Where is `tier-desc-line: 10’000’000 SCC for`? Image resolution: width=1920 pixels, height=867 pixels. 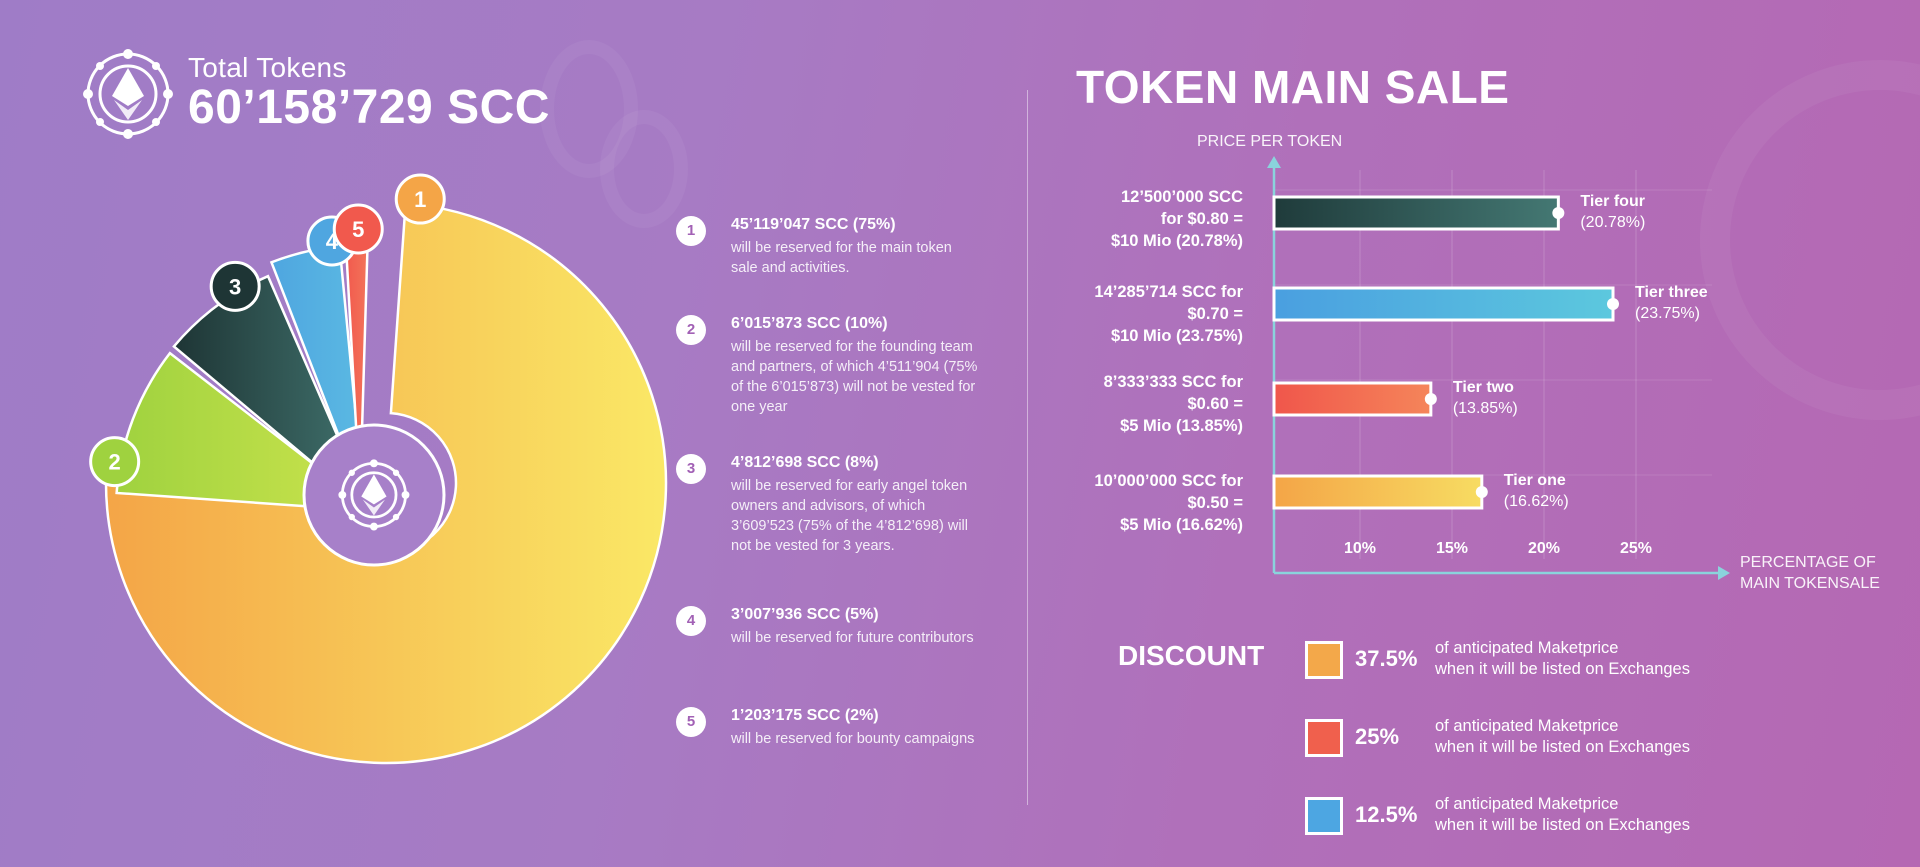
tier-desc-line: 10’000’000 SCC for is located at coordinates (1168, 481).